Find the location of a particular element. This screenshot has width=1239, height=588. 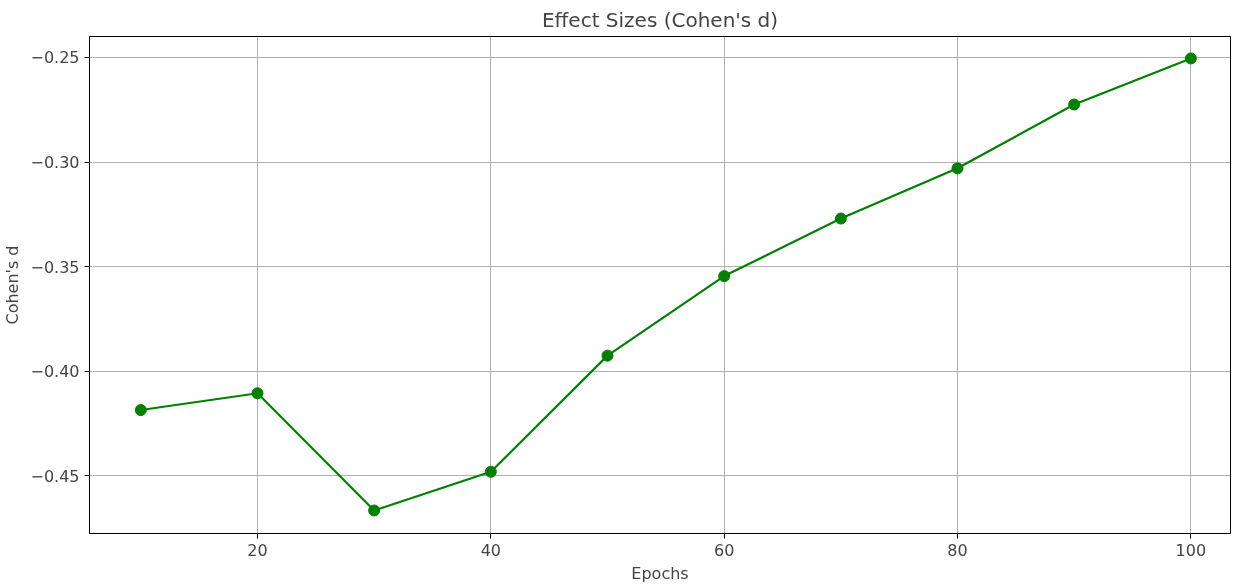

x-tick-label: 60 is located at coordinates (724, 550).